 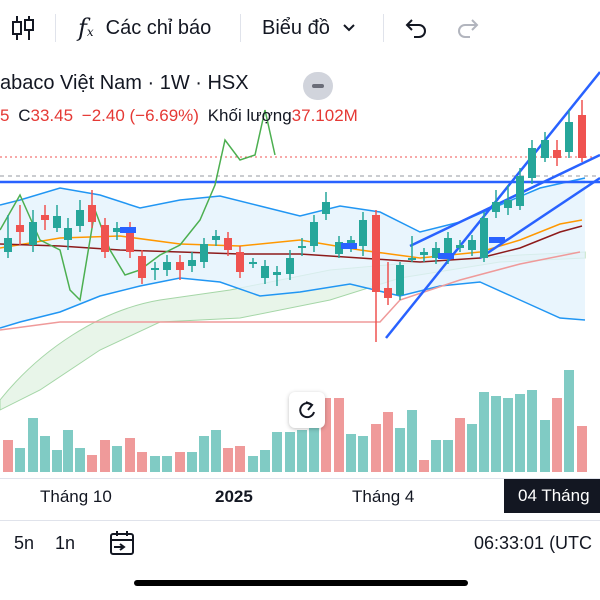 What do you see at coordinates (86, 28) in the screenshot?
I see `function-icon: fx` at bounding box center [86, 28].